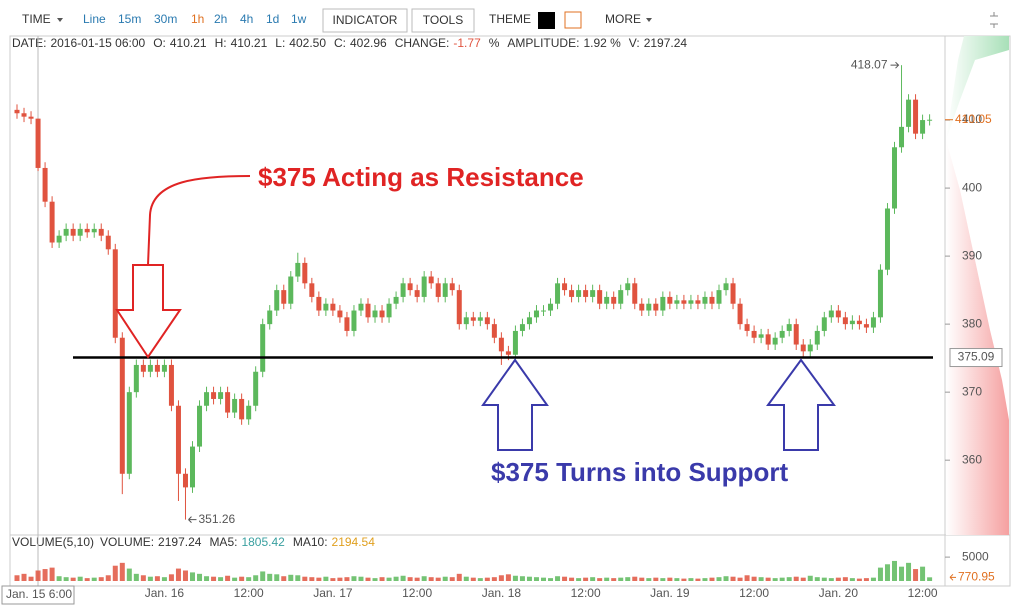  Describe the element at coordinates (299, 19) in the screenshot. I see `interval-option: 1w` at that location.